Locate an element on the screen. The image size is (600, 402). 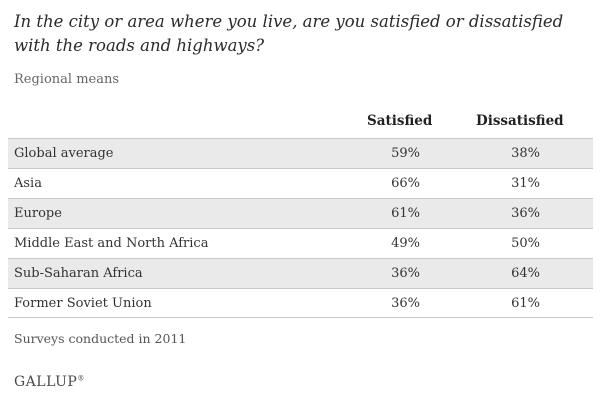
dissatisfied-value: 31% is located at coordinates (525, 183).